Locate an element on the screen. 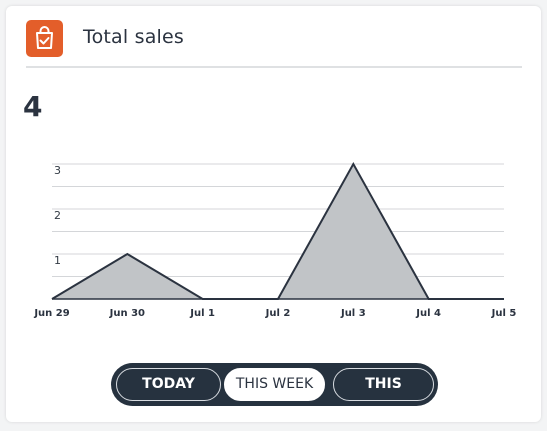 Image resolution: width=547 pixels, height=431 pixels. range-selector: TODAY THIS WEEK THIS MONTH is located at coordinates (274, 384).